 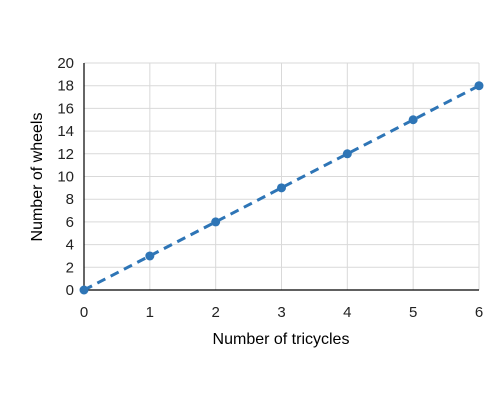 I want to click on y-tick-label: 14, so click(x=65, y=131).